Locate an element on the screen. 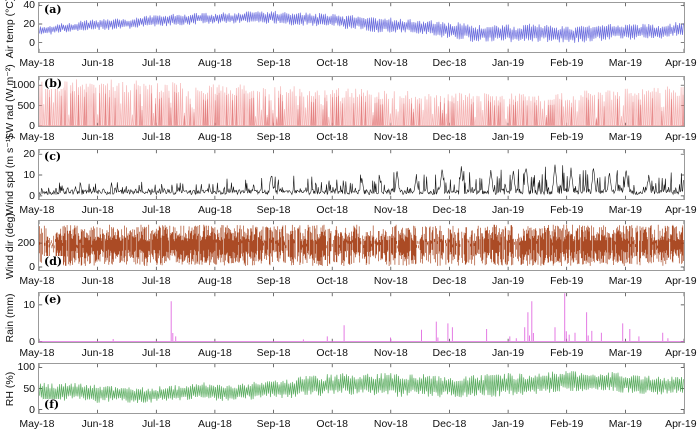  x-tick-label-b-10: Mar-19 is located at coordinates (625, 137).